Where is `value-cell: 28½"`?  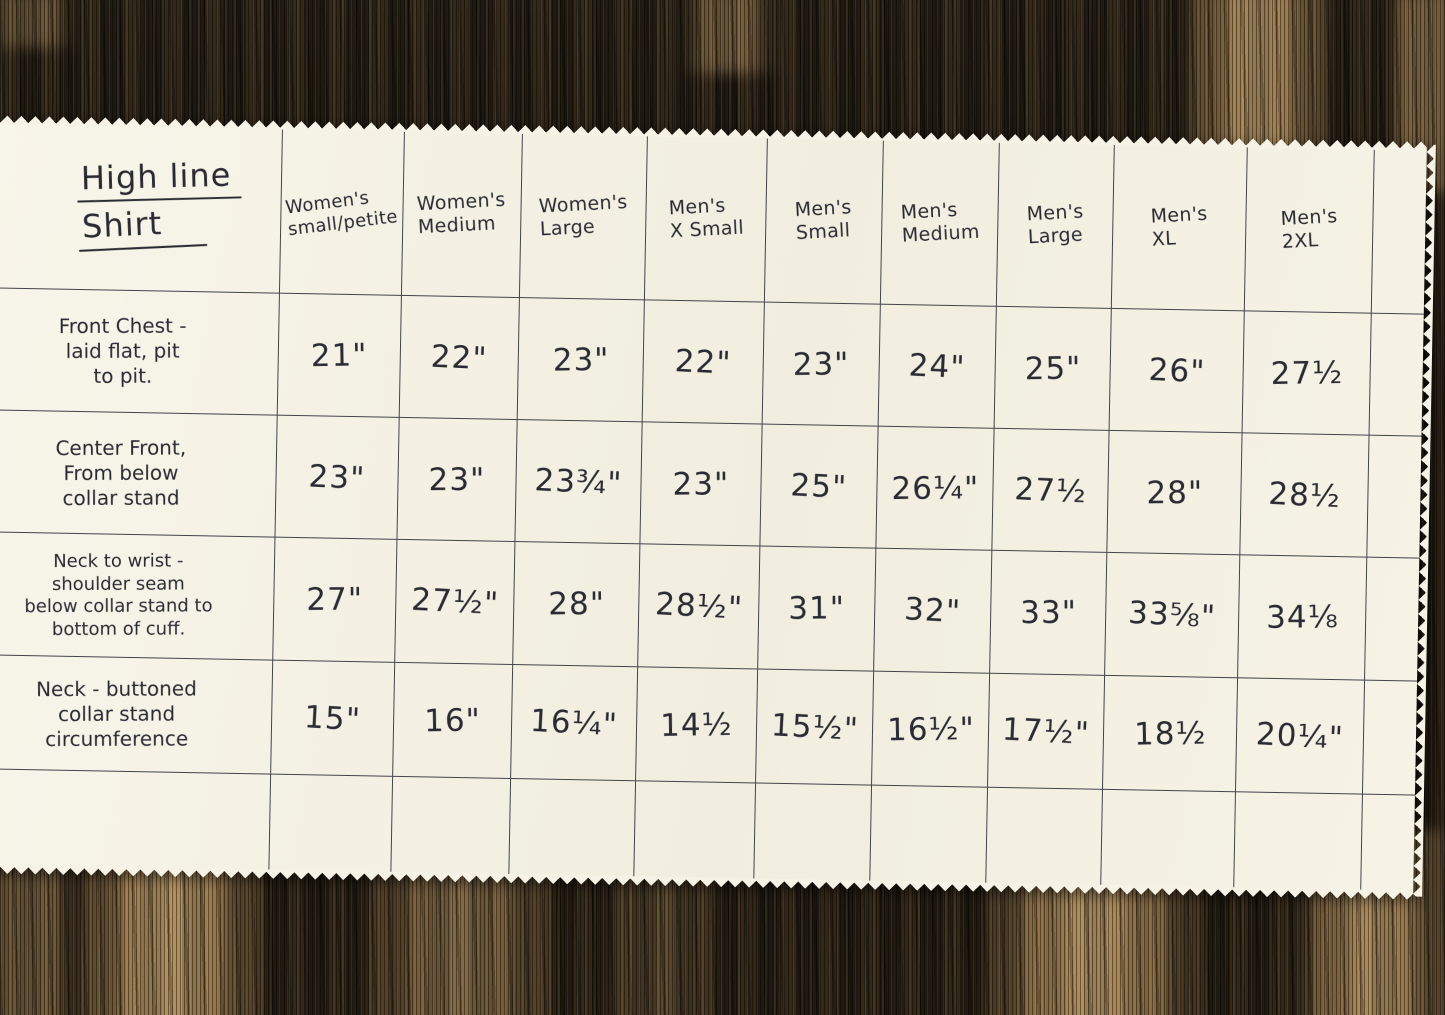
value-cell: 28½" is located at coordinates (699, 606).